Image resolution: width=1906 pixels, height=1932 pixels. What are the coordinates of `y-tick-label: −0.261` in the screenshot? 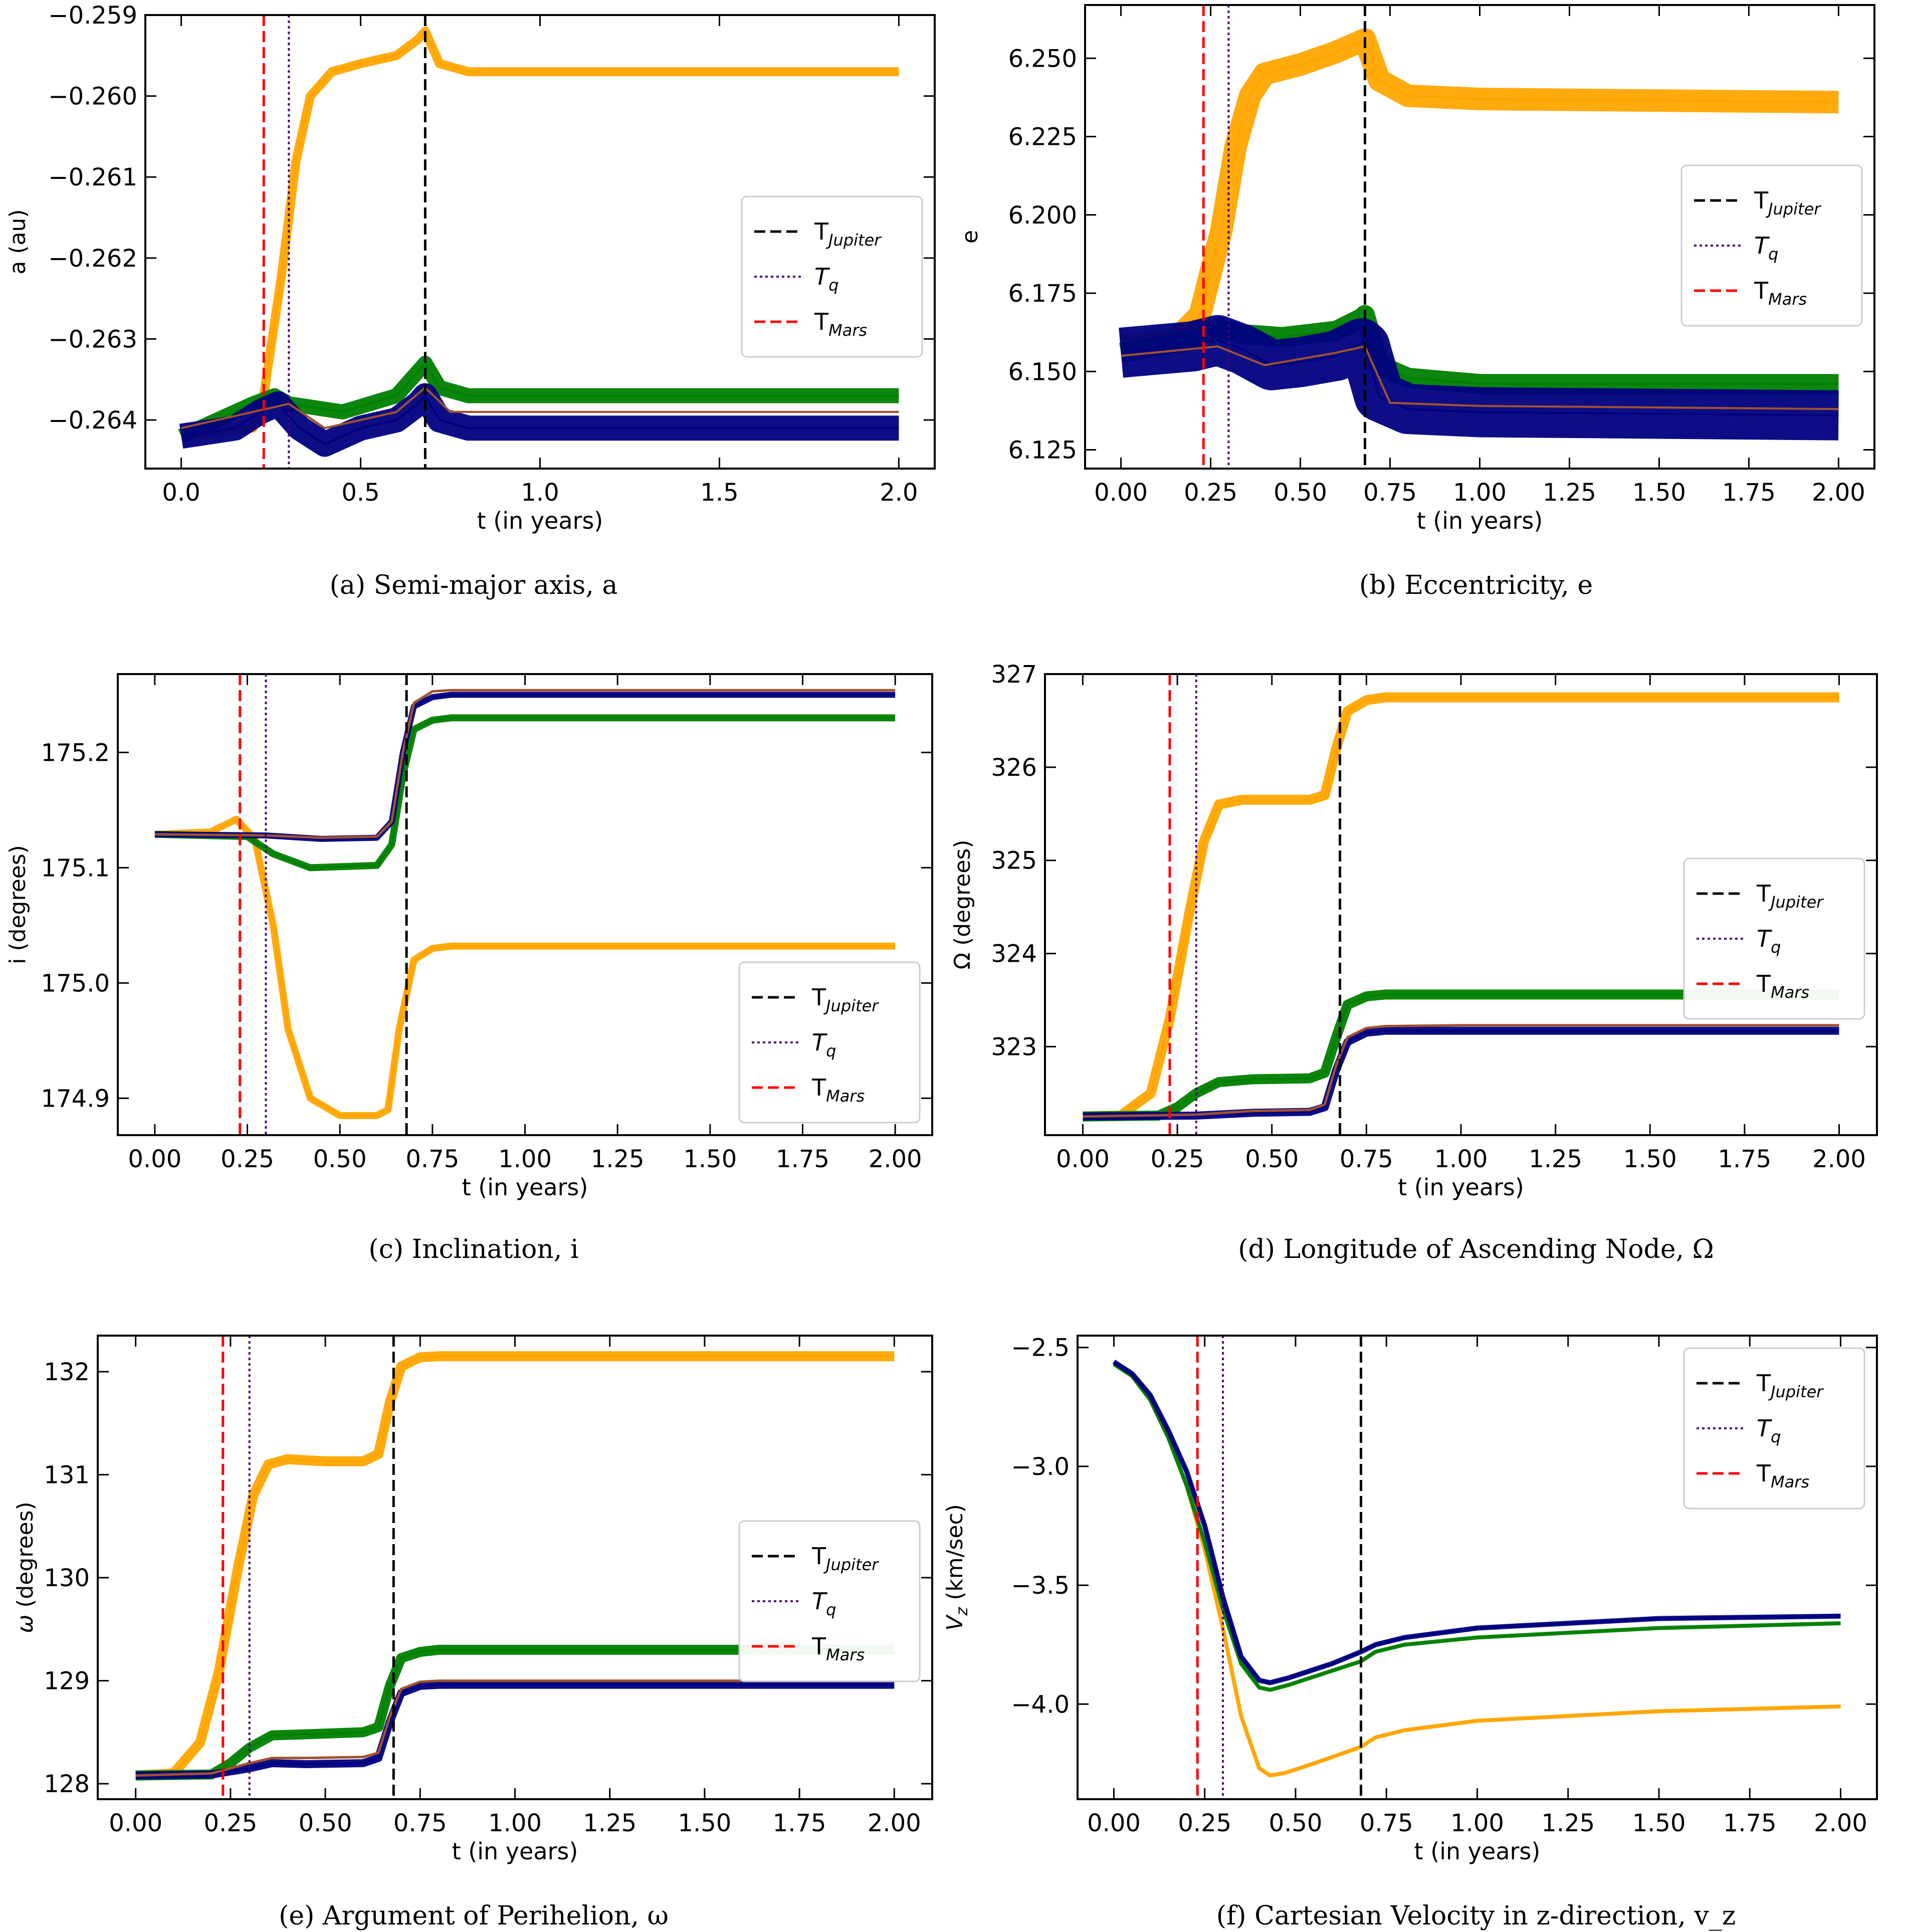 It's located at (92, 177).